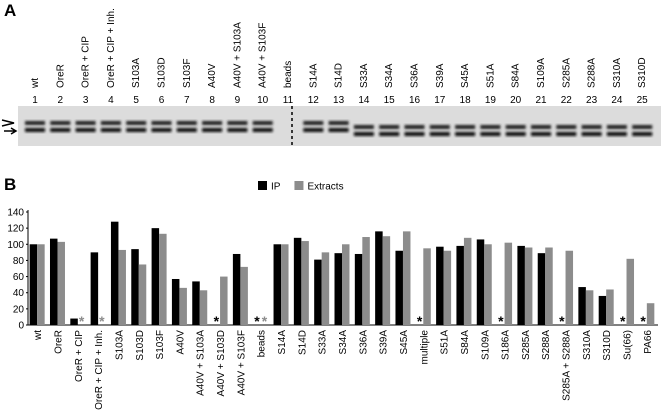  Describe the element at coordinates (187, 73) in the screenshot. I see `lane-label: S103F` at that location.